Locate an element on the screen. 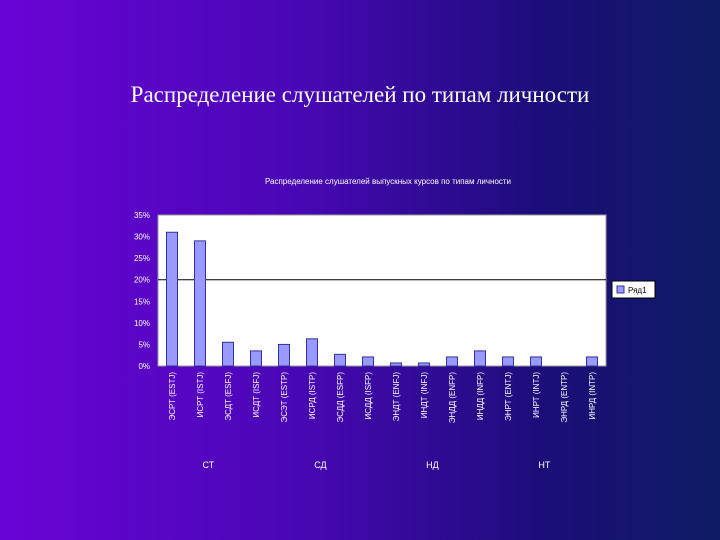 The height and width of the screenshot is (540, 720). y-tick-label: 10% is located at coordinates (142, 323).